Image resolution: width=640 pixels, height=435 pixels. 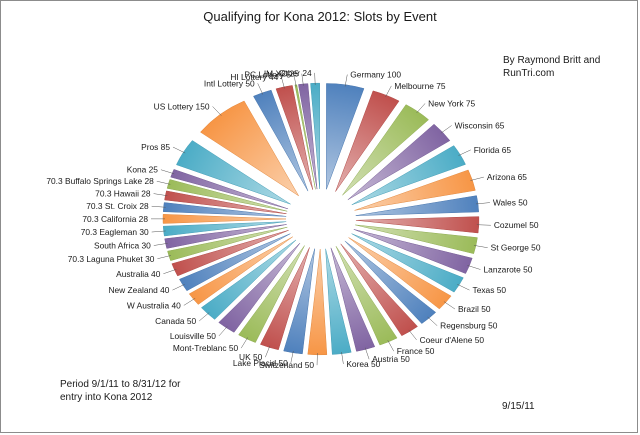 What do you see at coordinates (143, 170) in the screenshot?
I see `slice-label: Kona 25` at bounding box center [143, 170].